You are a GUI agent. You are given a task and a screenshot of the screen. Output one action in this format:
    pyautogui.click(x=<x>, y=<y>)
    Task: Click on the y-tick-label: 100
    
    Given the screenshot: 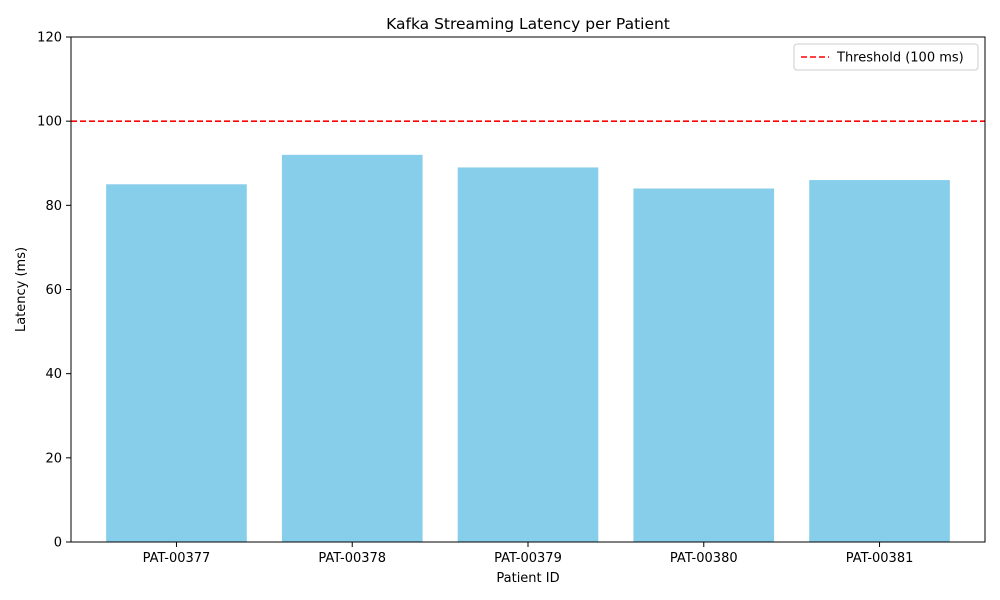 What is the action you would take?
    pyautogui.click(x=49, y=122)
    